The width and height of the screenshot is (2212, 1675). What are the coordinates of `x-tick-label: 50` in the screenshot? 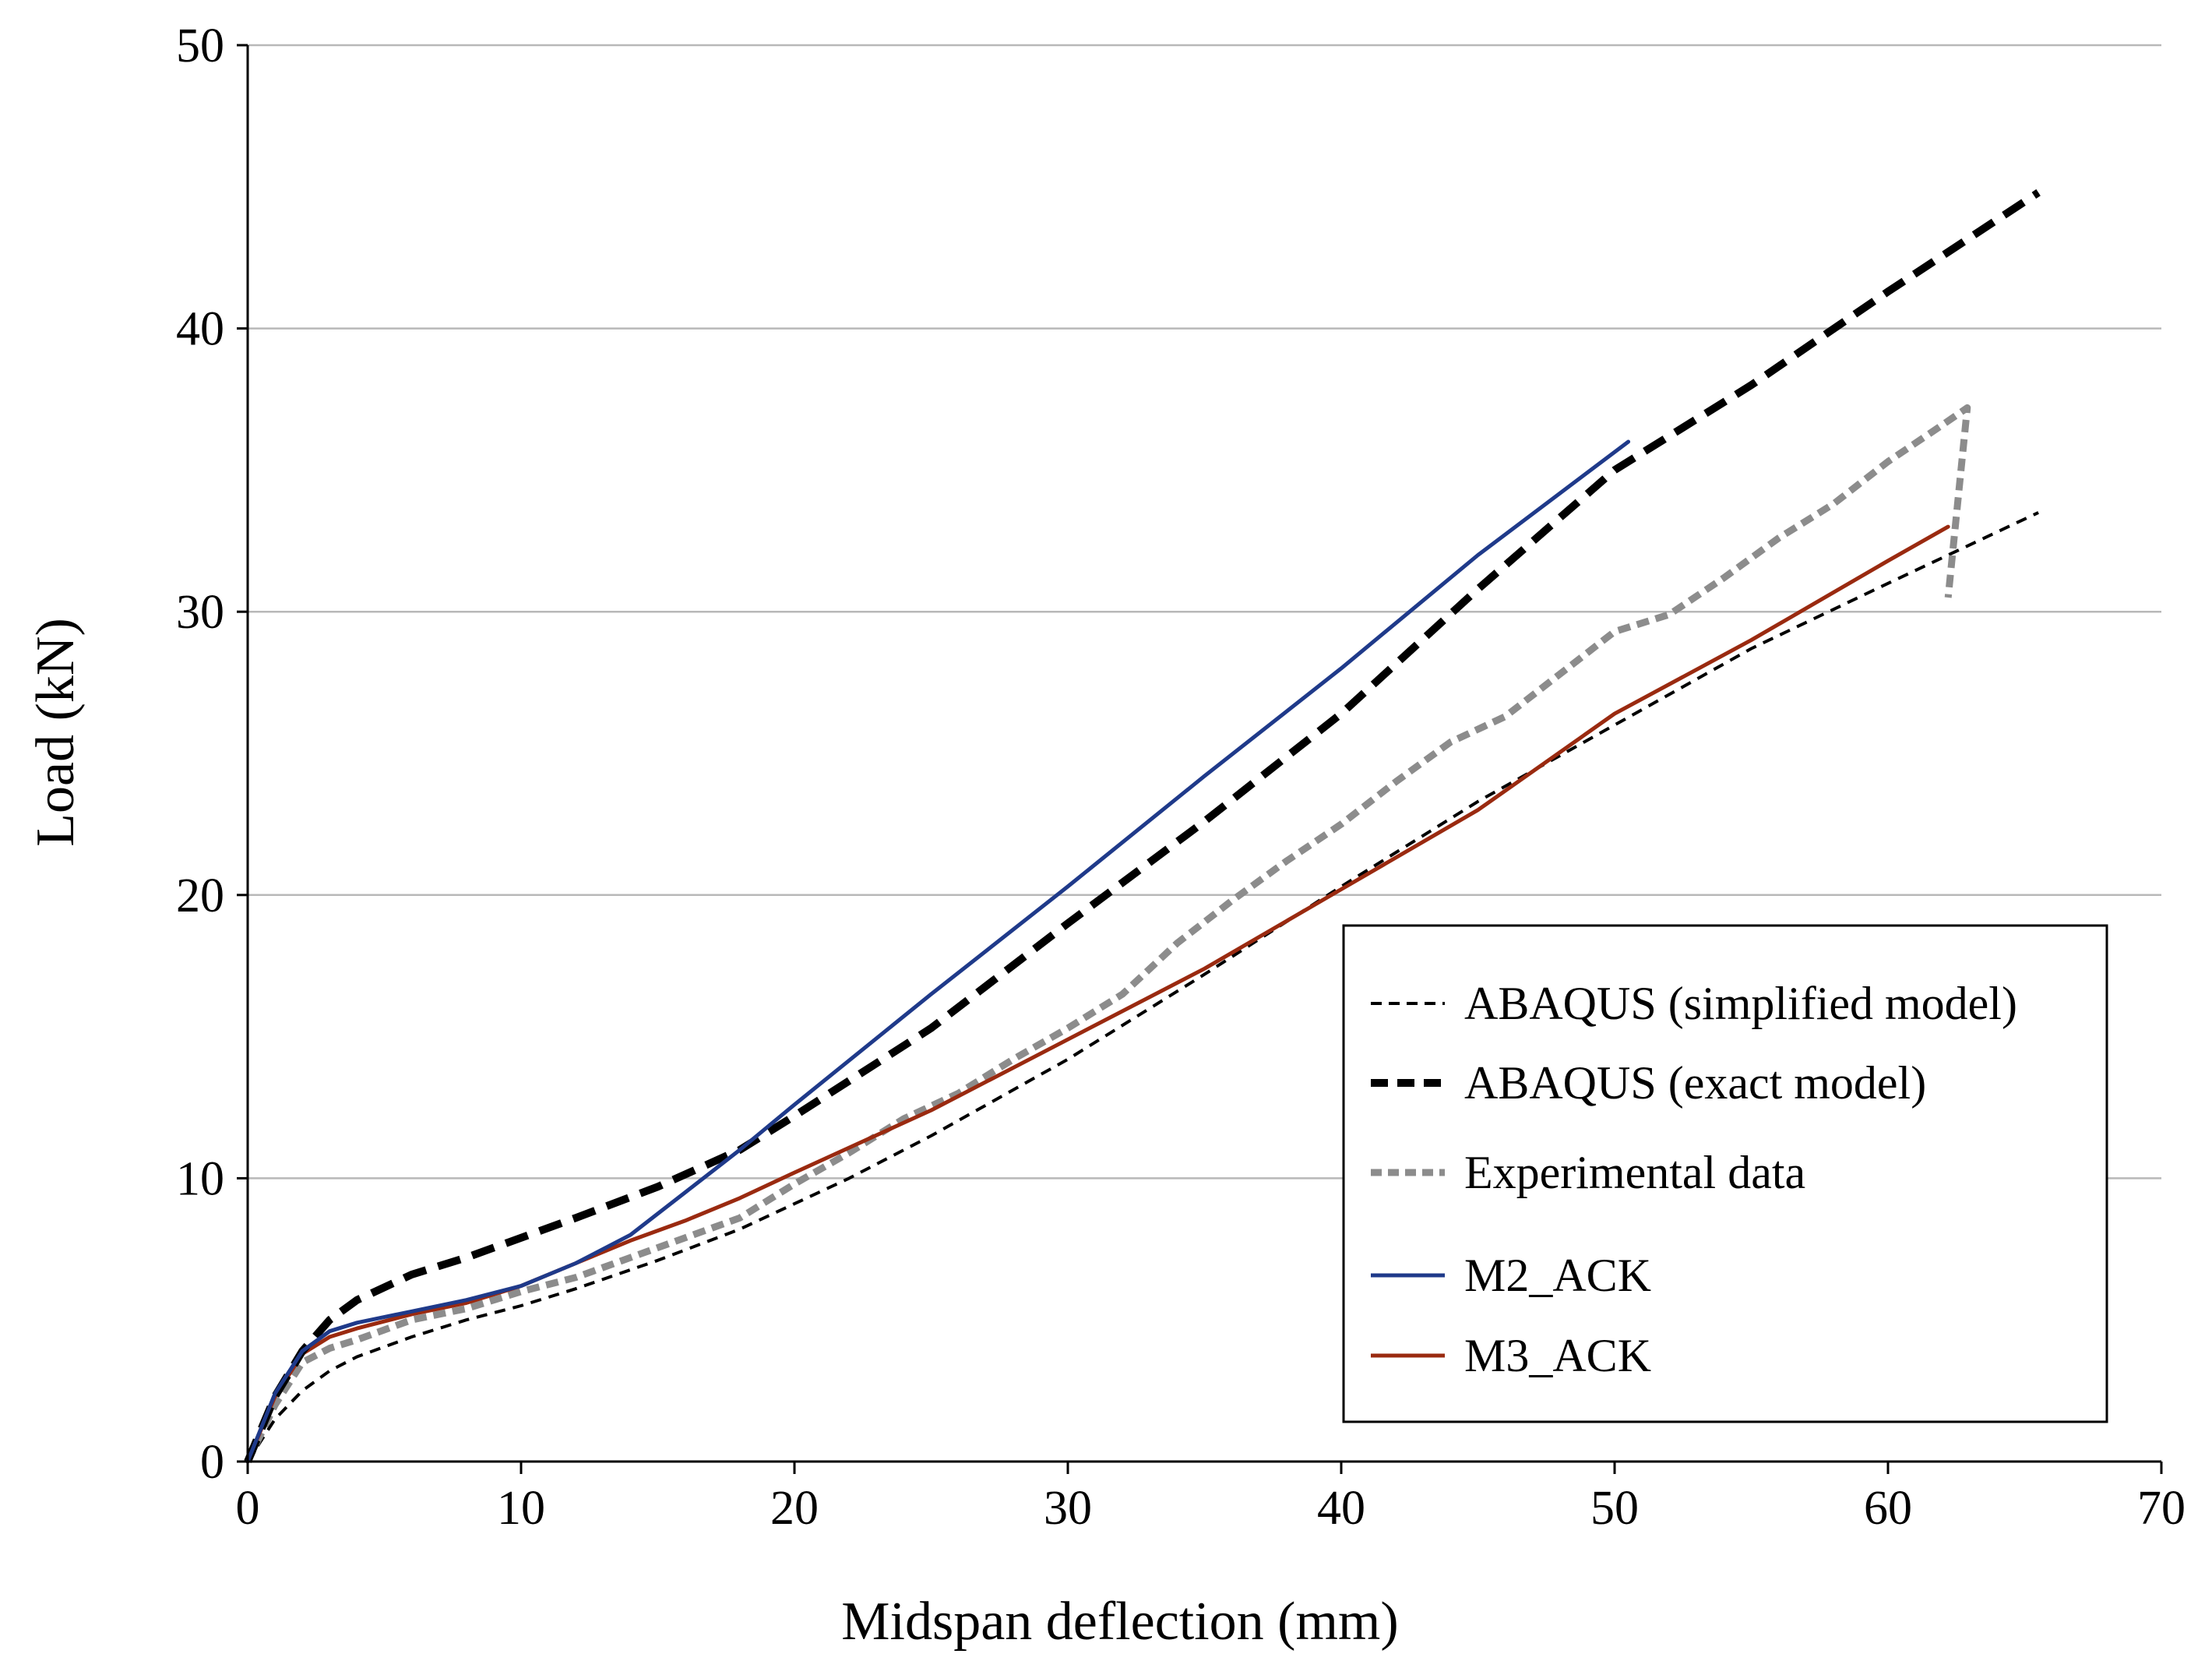 It's located at (1614, 1508).